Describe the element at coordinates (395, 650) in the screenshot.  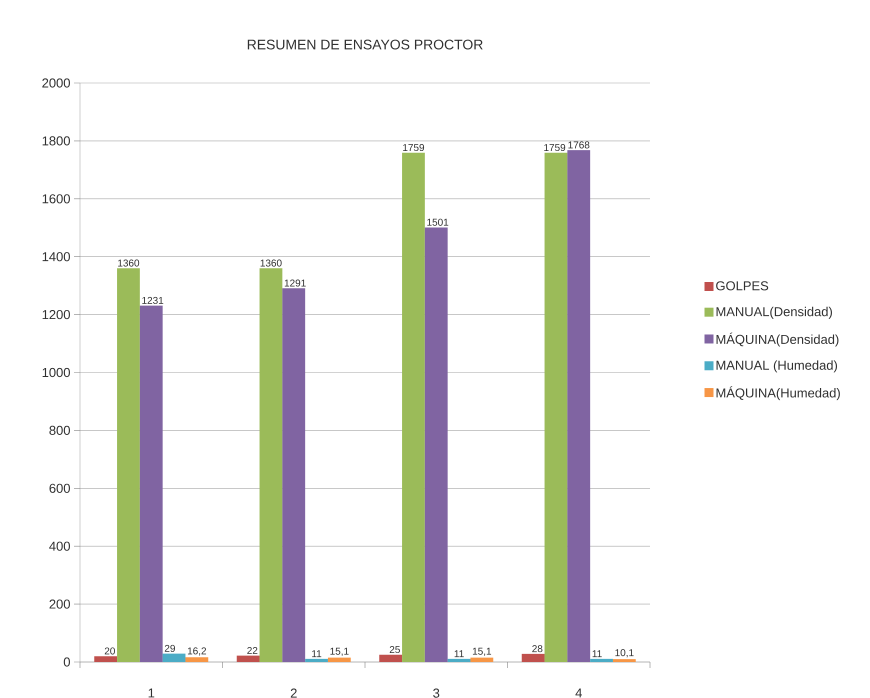
I see `data-label: 25` at that location.